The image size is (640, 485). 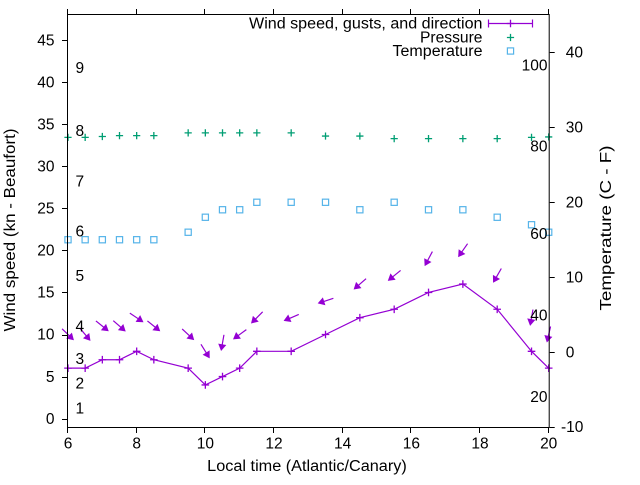 What do you see at coordinates (45, 293) in the screenshot?
I see `svg-text: 15` at bounding box center [45, 293].